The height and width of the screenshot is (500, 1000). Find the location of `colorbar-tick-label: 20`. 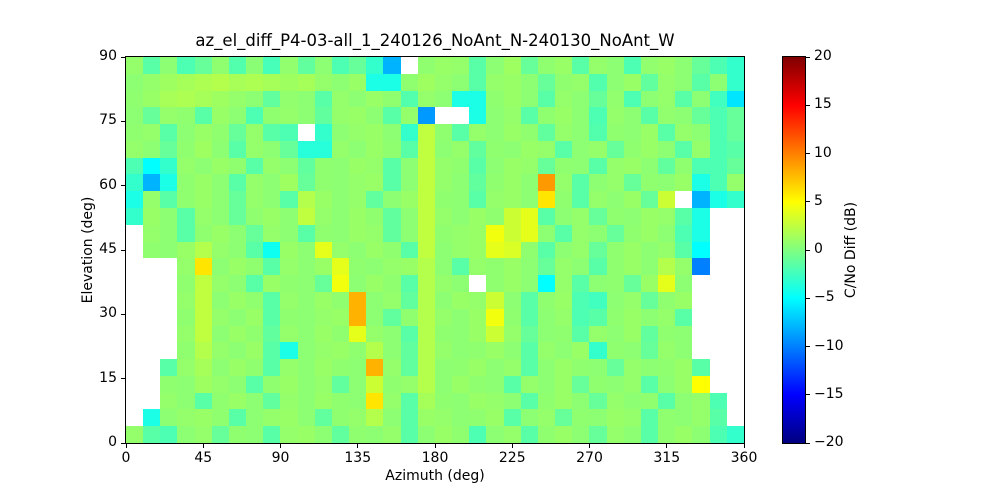

colorbar-tick-label: 20 is located at coordinates (823, 56).